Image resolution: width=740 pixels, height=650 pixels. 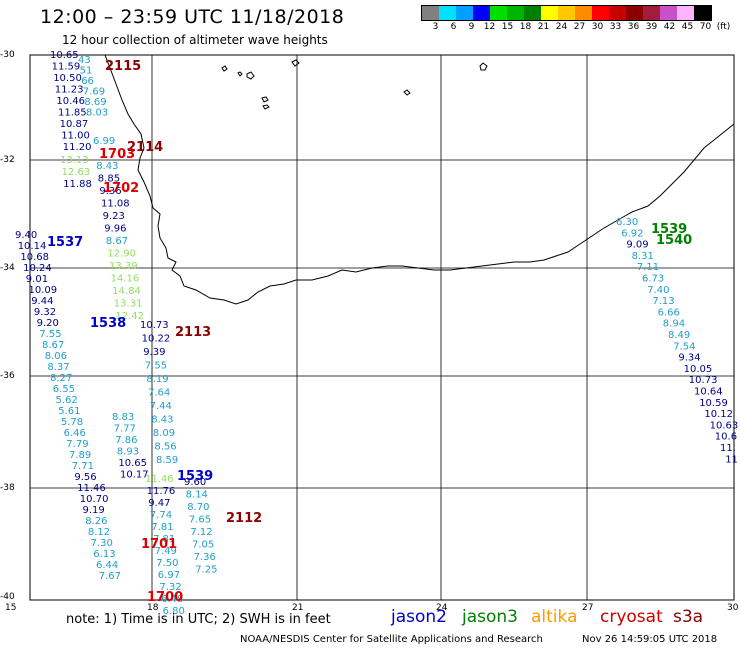 What do you see at coordinates (154, 352) in the screenshot?
I see `wave-height-value: 9.39` at bounding box center [154, 352].